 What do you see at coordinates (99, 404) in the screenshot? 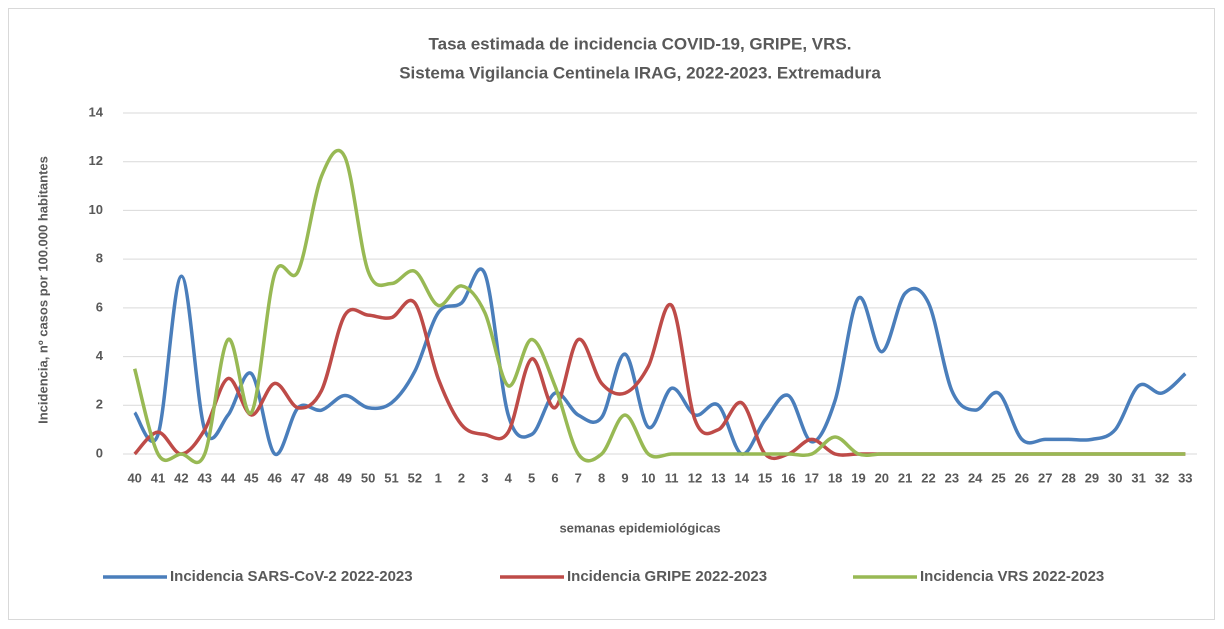
I see `y-tick-label: 2` at bounding box center [99, 404].